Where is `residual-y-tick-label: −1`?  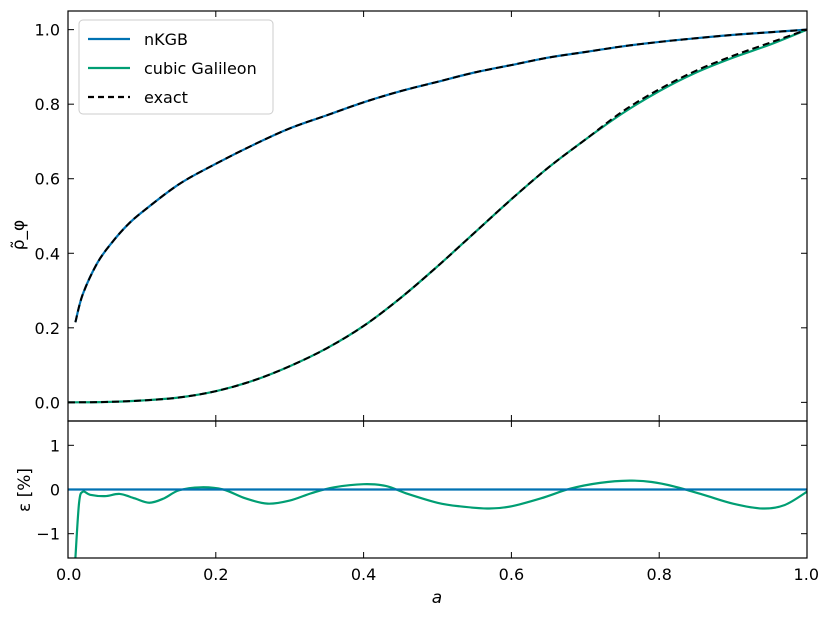
residual-y-tick-label: −1 is located at coordinates (48, 534).